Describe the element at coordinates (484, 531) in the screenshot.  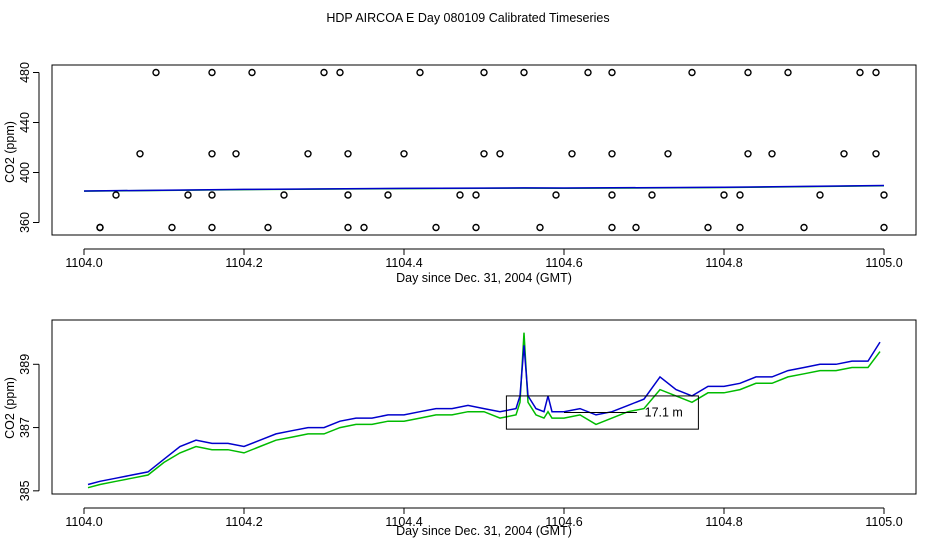
I see `bottom-x-axis-label: Day since Dec. 31, 2004 (GMT)` at that location.